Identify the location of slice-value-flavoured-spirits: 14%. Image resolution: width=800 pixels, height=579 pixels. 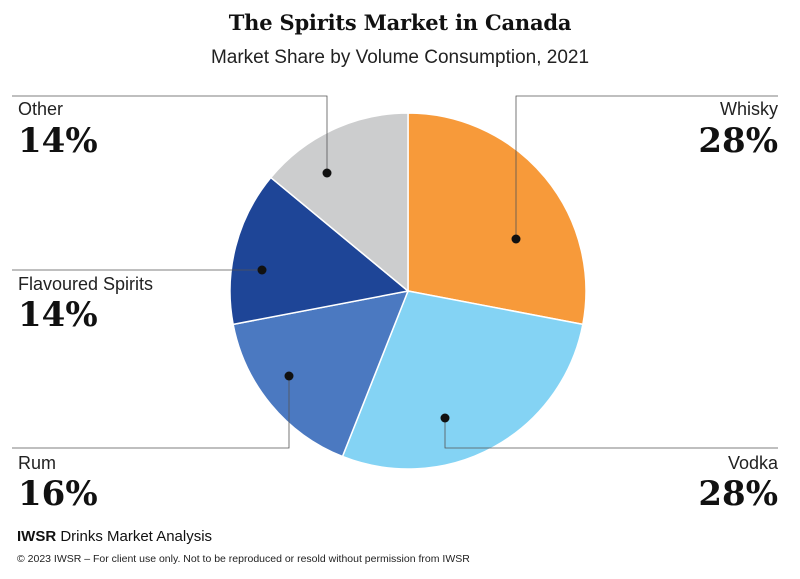
(58, 315).